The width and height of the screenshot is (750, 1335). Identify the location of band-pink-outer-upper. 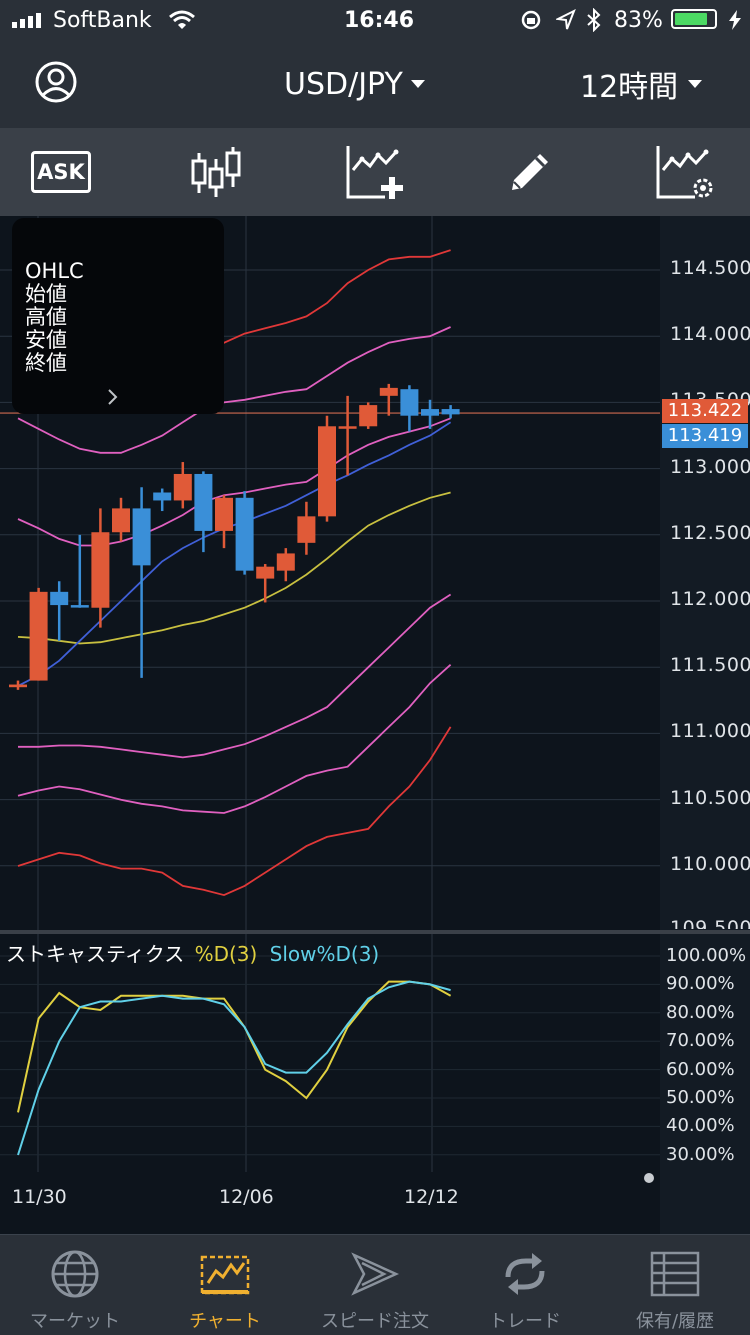
(234, 390).